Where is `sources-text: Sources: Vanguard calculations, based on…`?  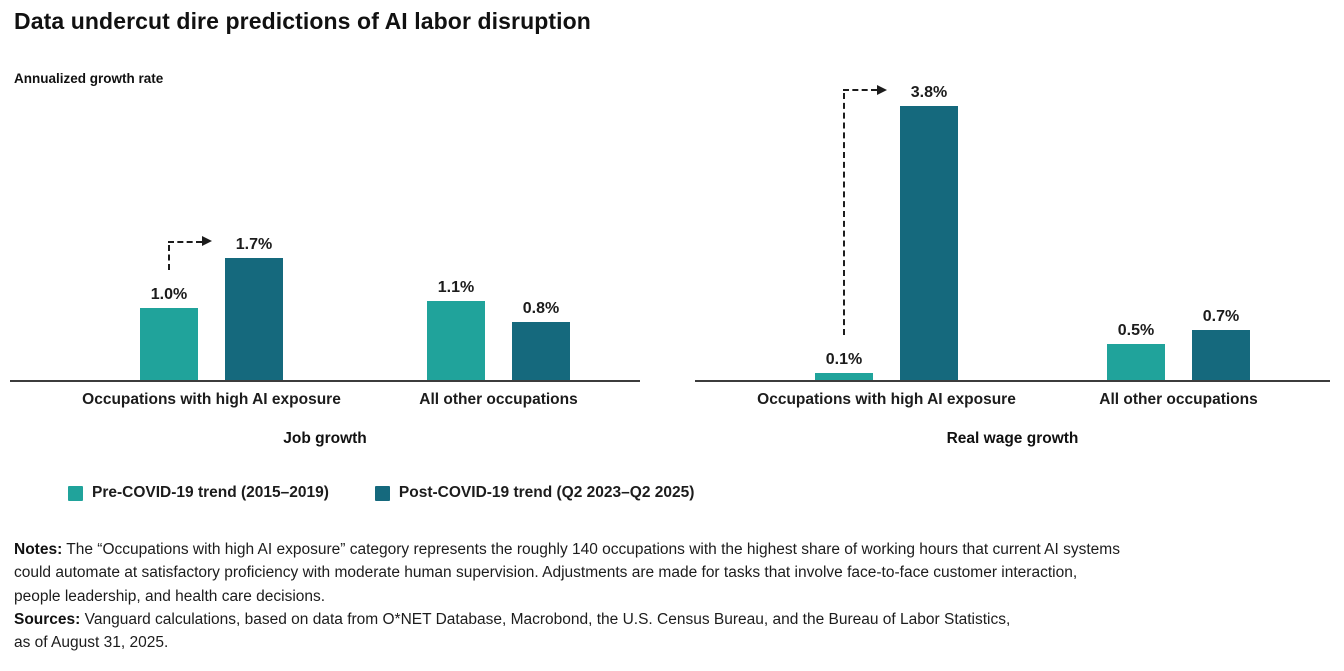
sources-text: Sources: Vanguard calculations, based on… is located at coordinates (674, 631).